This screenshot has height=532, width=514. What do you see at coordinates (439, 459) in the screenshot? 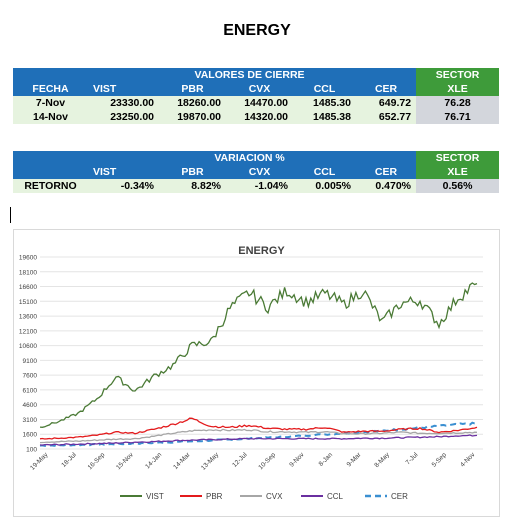
I see `x-tick-label: 5-Sep` at bounding box center [439, 459].